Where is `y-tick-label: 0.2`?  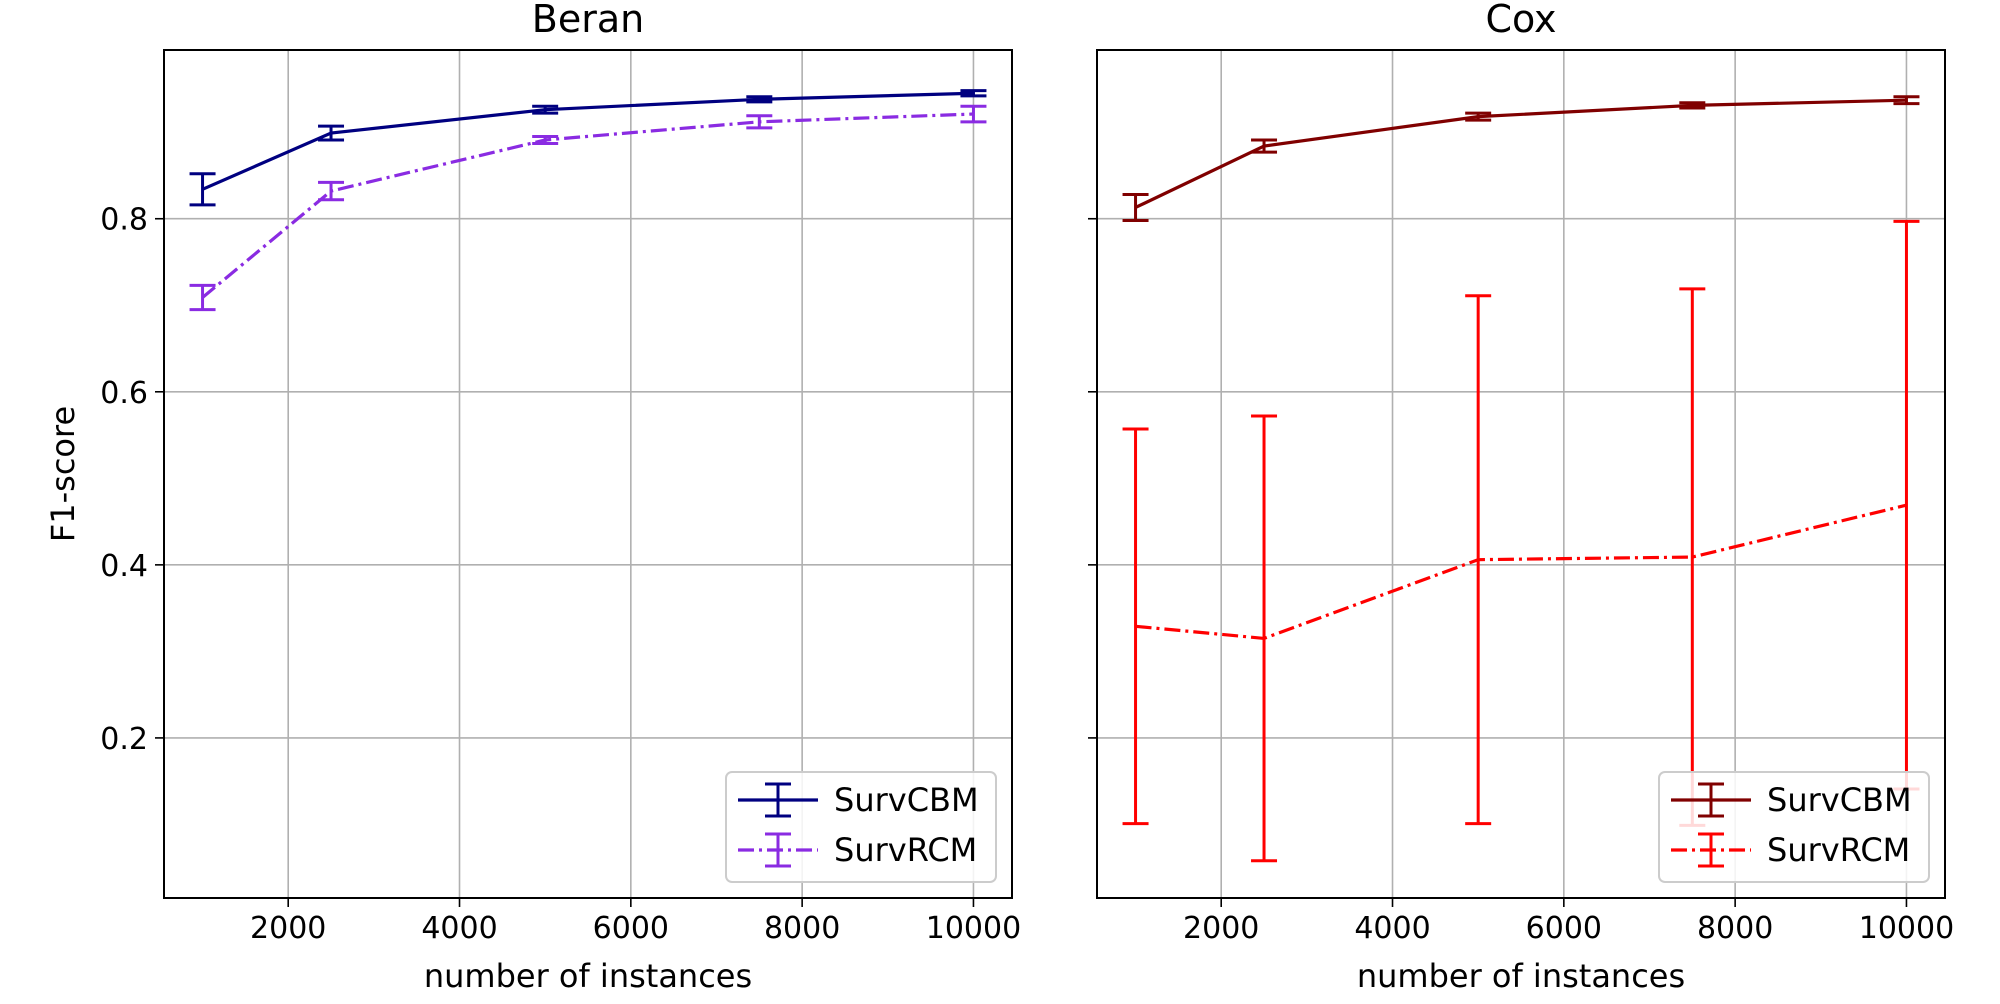
y-tick-label: 0.2 is located at coordinates (124, 739).